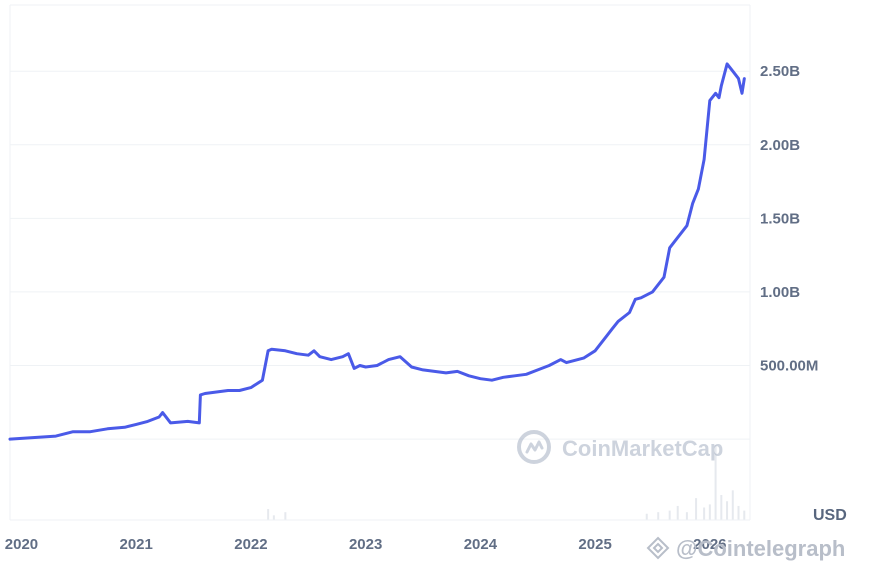 This screenshot has height=573, width=874. I want to click on x-tick-label: 2021, so click(136, 544).